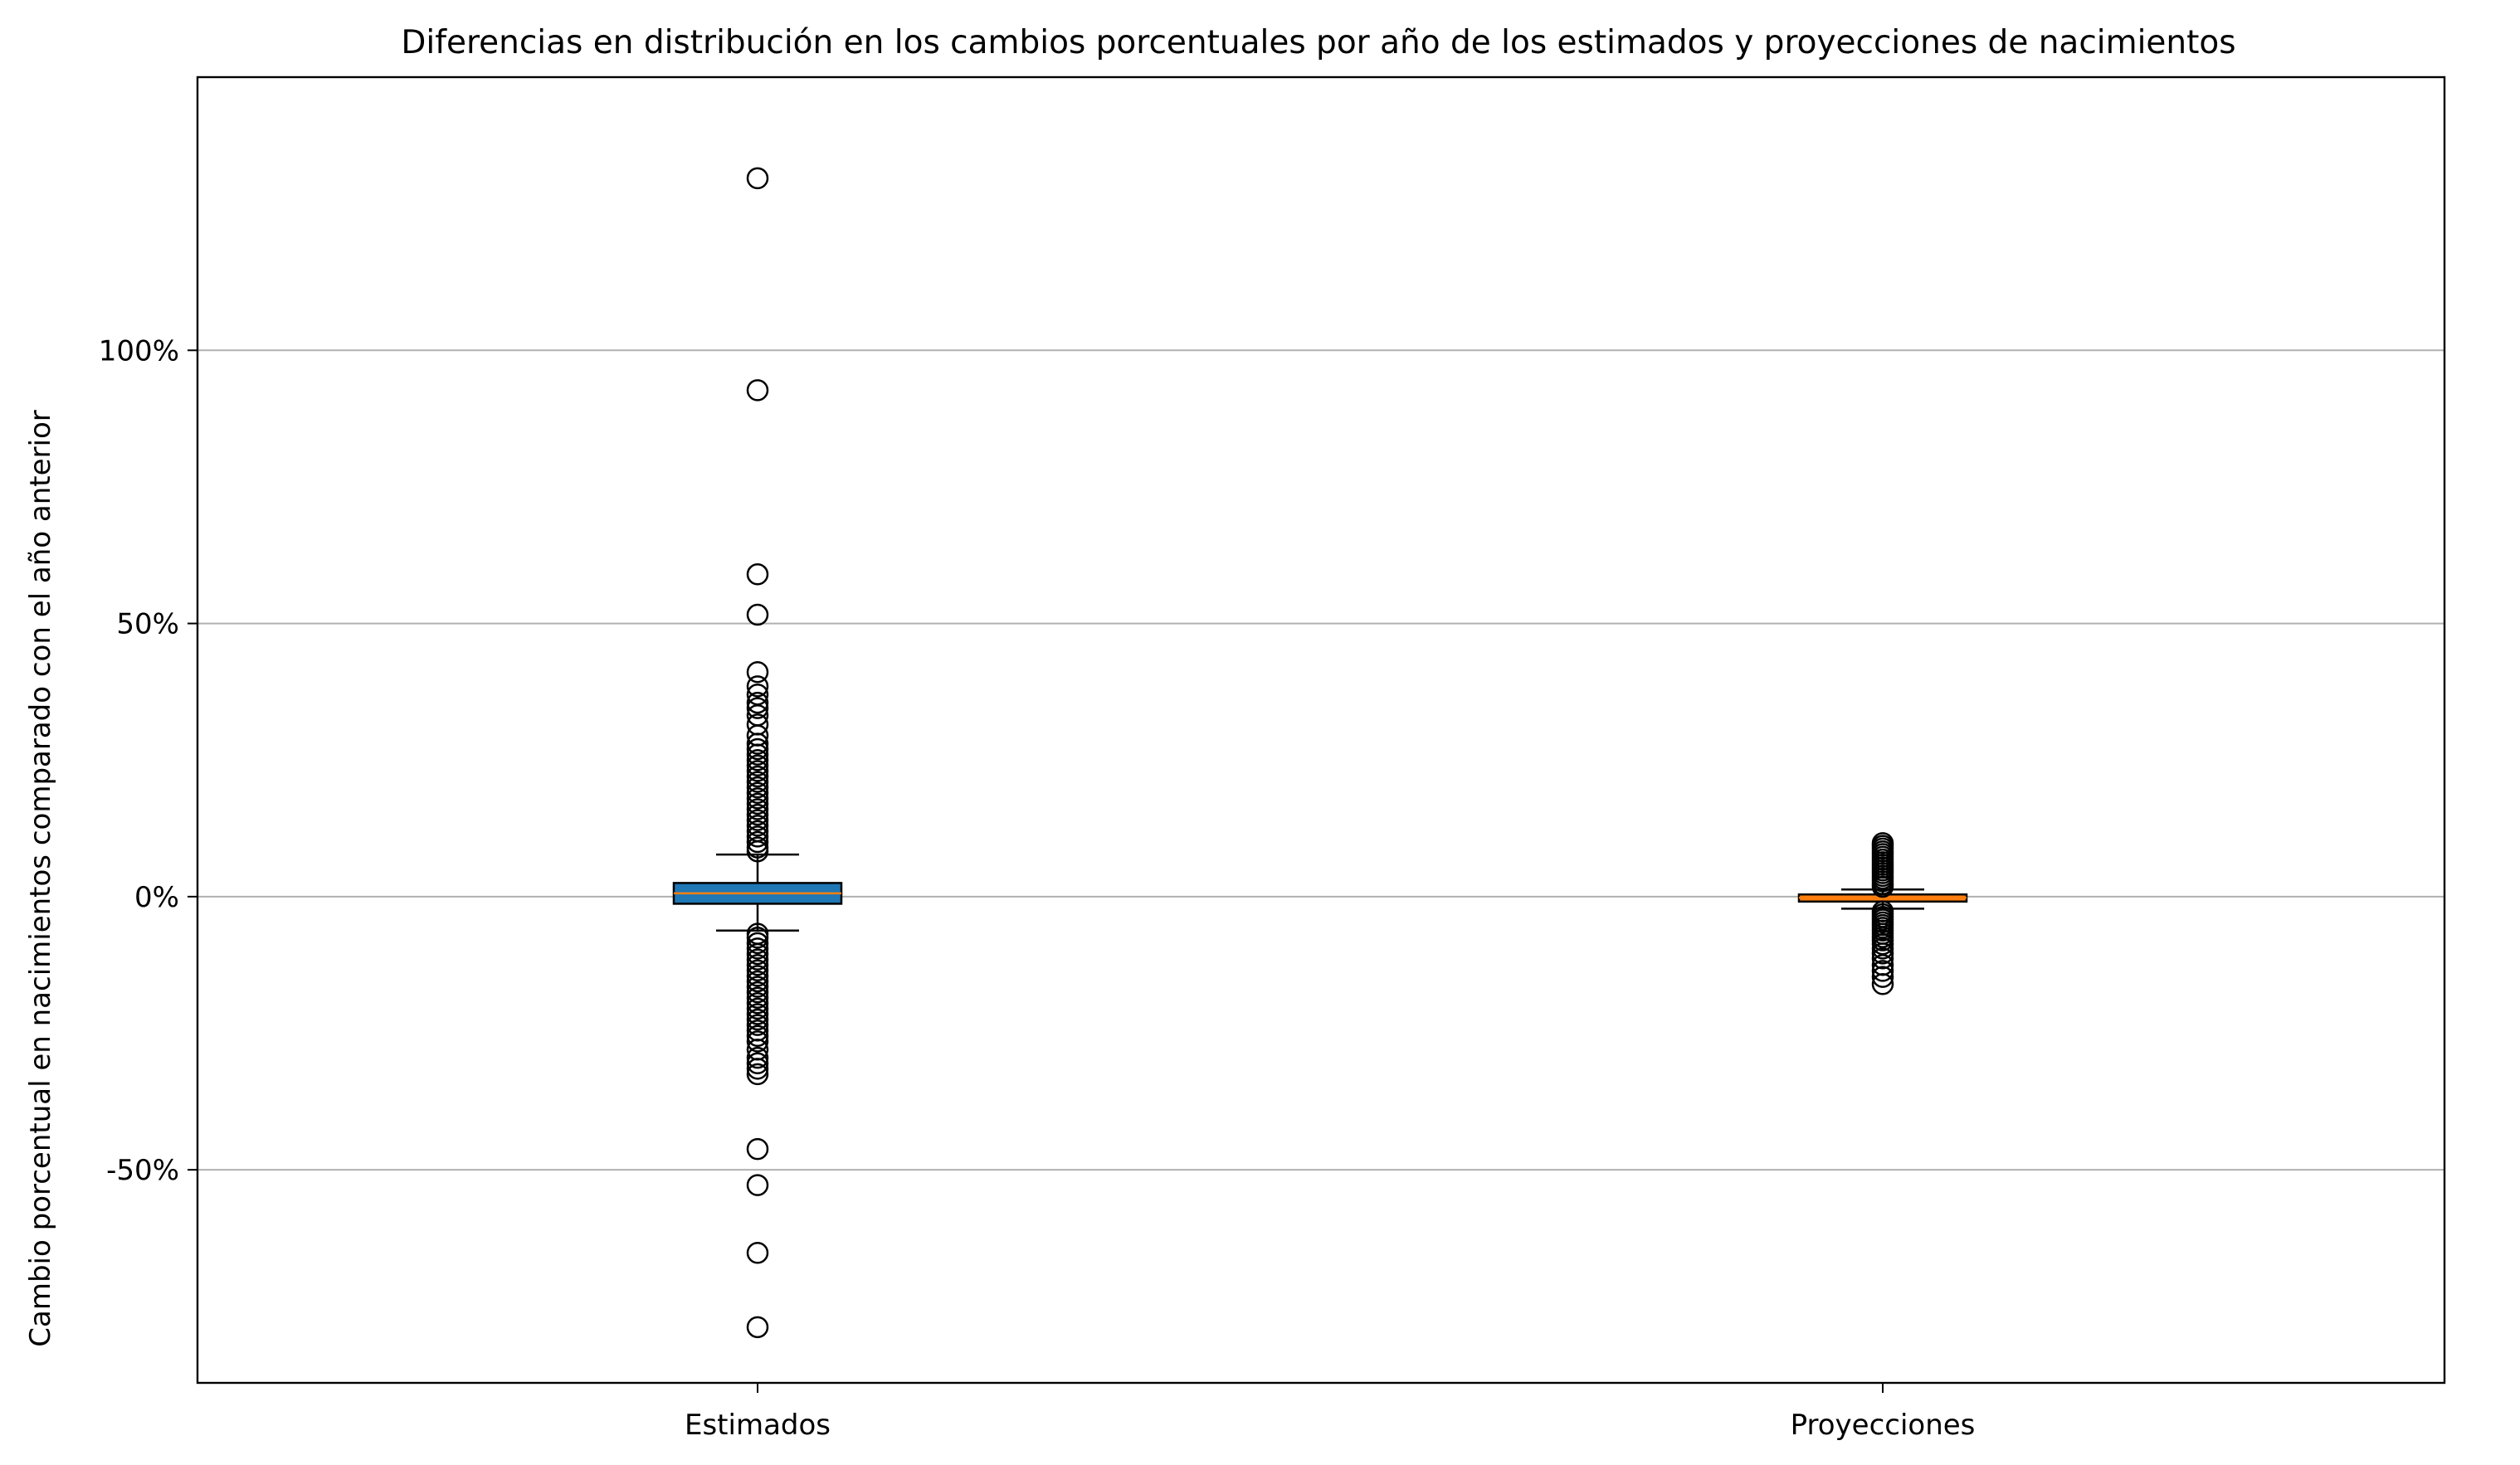 The width and height of the screenshot is (2520, 1465). What do you see at coordinates (148, 760) in the screenshot?
I see `y-axis-ticks: -50% 0% 50% 100%` at bounding box center [148, 760].